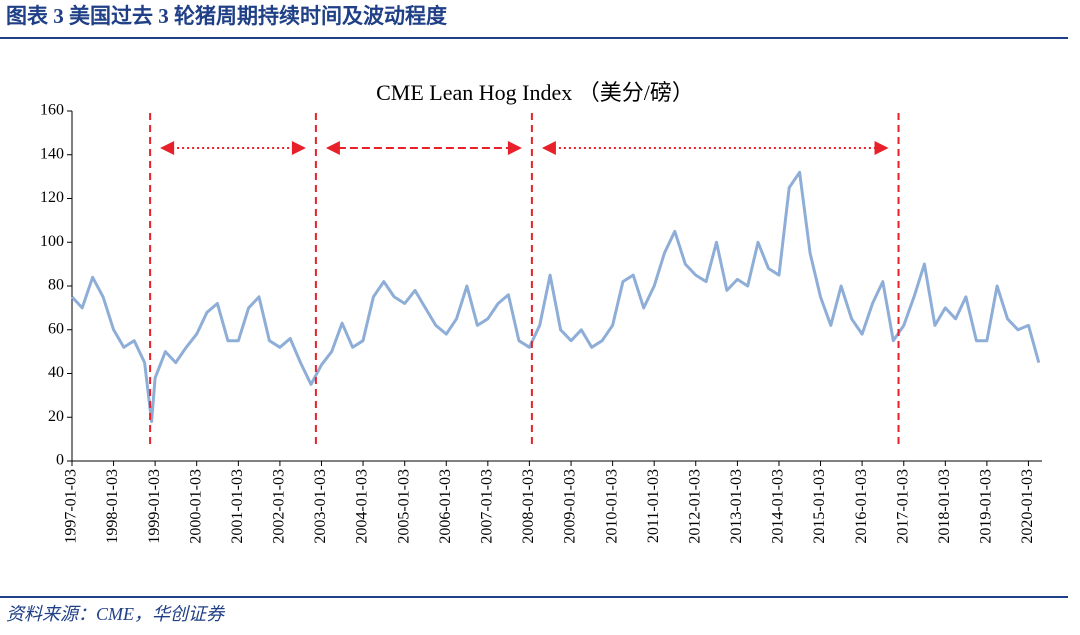 This screenshot has height=635, width=1080. What do you see at coordinates (52, 153) in the screenshot?
I see `y-tick-label: 140` at bounding box center [52, 153].